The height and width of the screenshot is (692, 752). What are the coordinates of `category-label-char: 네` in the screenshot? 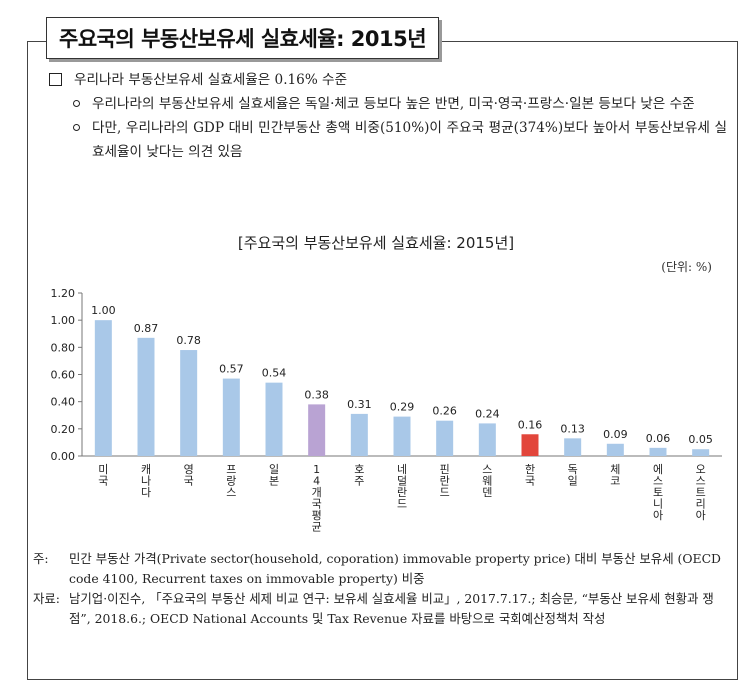 It's located at (402, 469).